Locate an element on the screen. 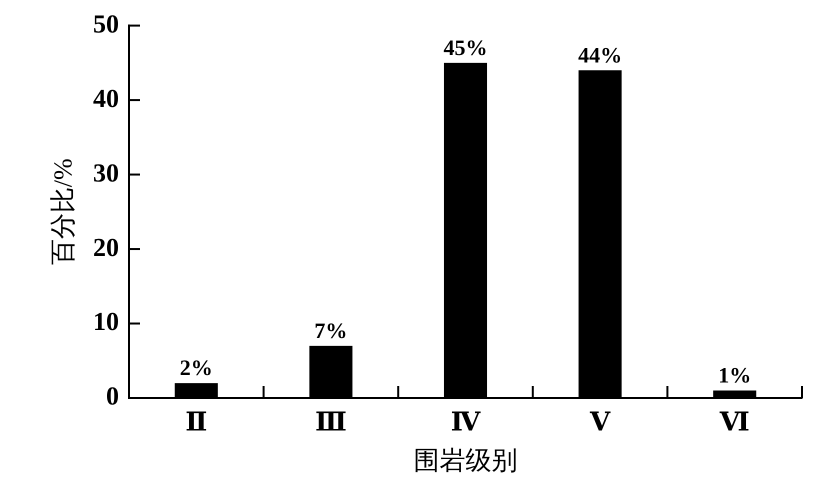  x-tick-label: Ⅴ is located at coordinates (600, 421).